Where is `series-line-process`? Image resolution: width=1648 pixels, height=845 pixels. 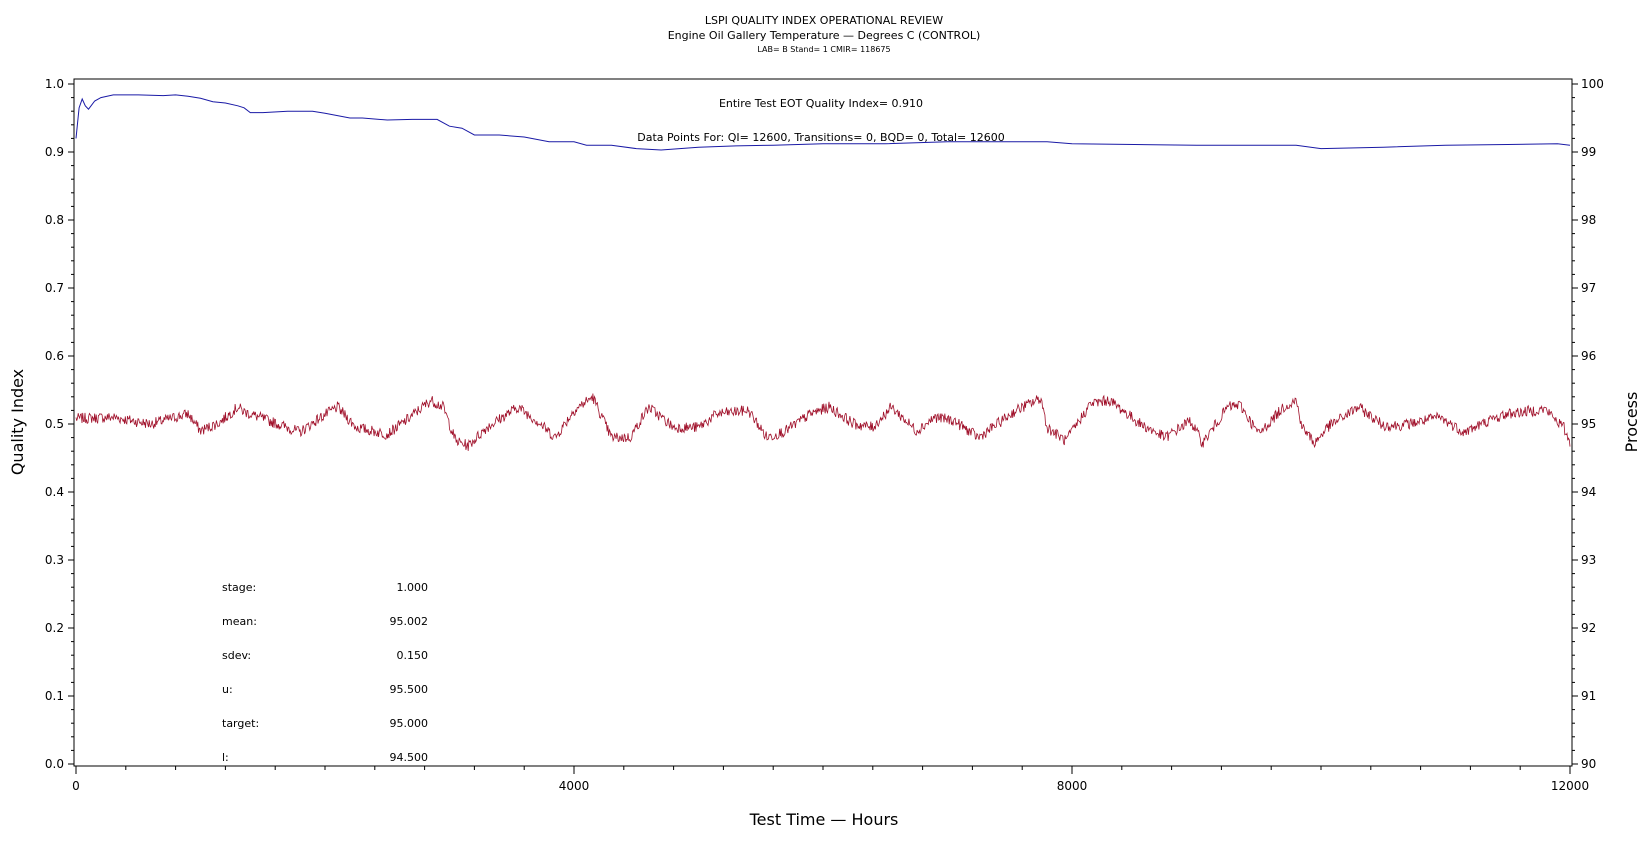 series-line-process is located at coordinates (823, 422).